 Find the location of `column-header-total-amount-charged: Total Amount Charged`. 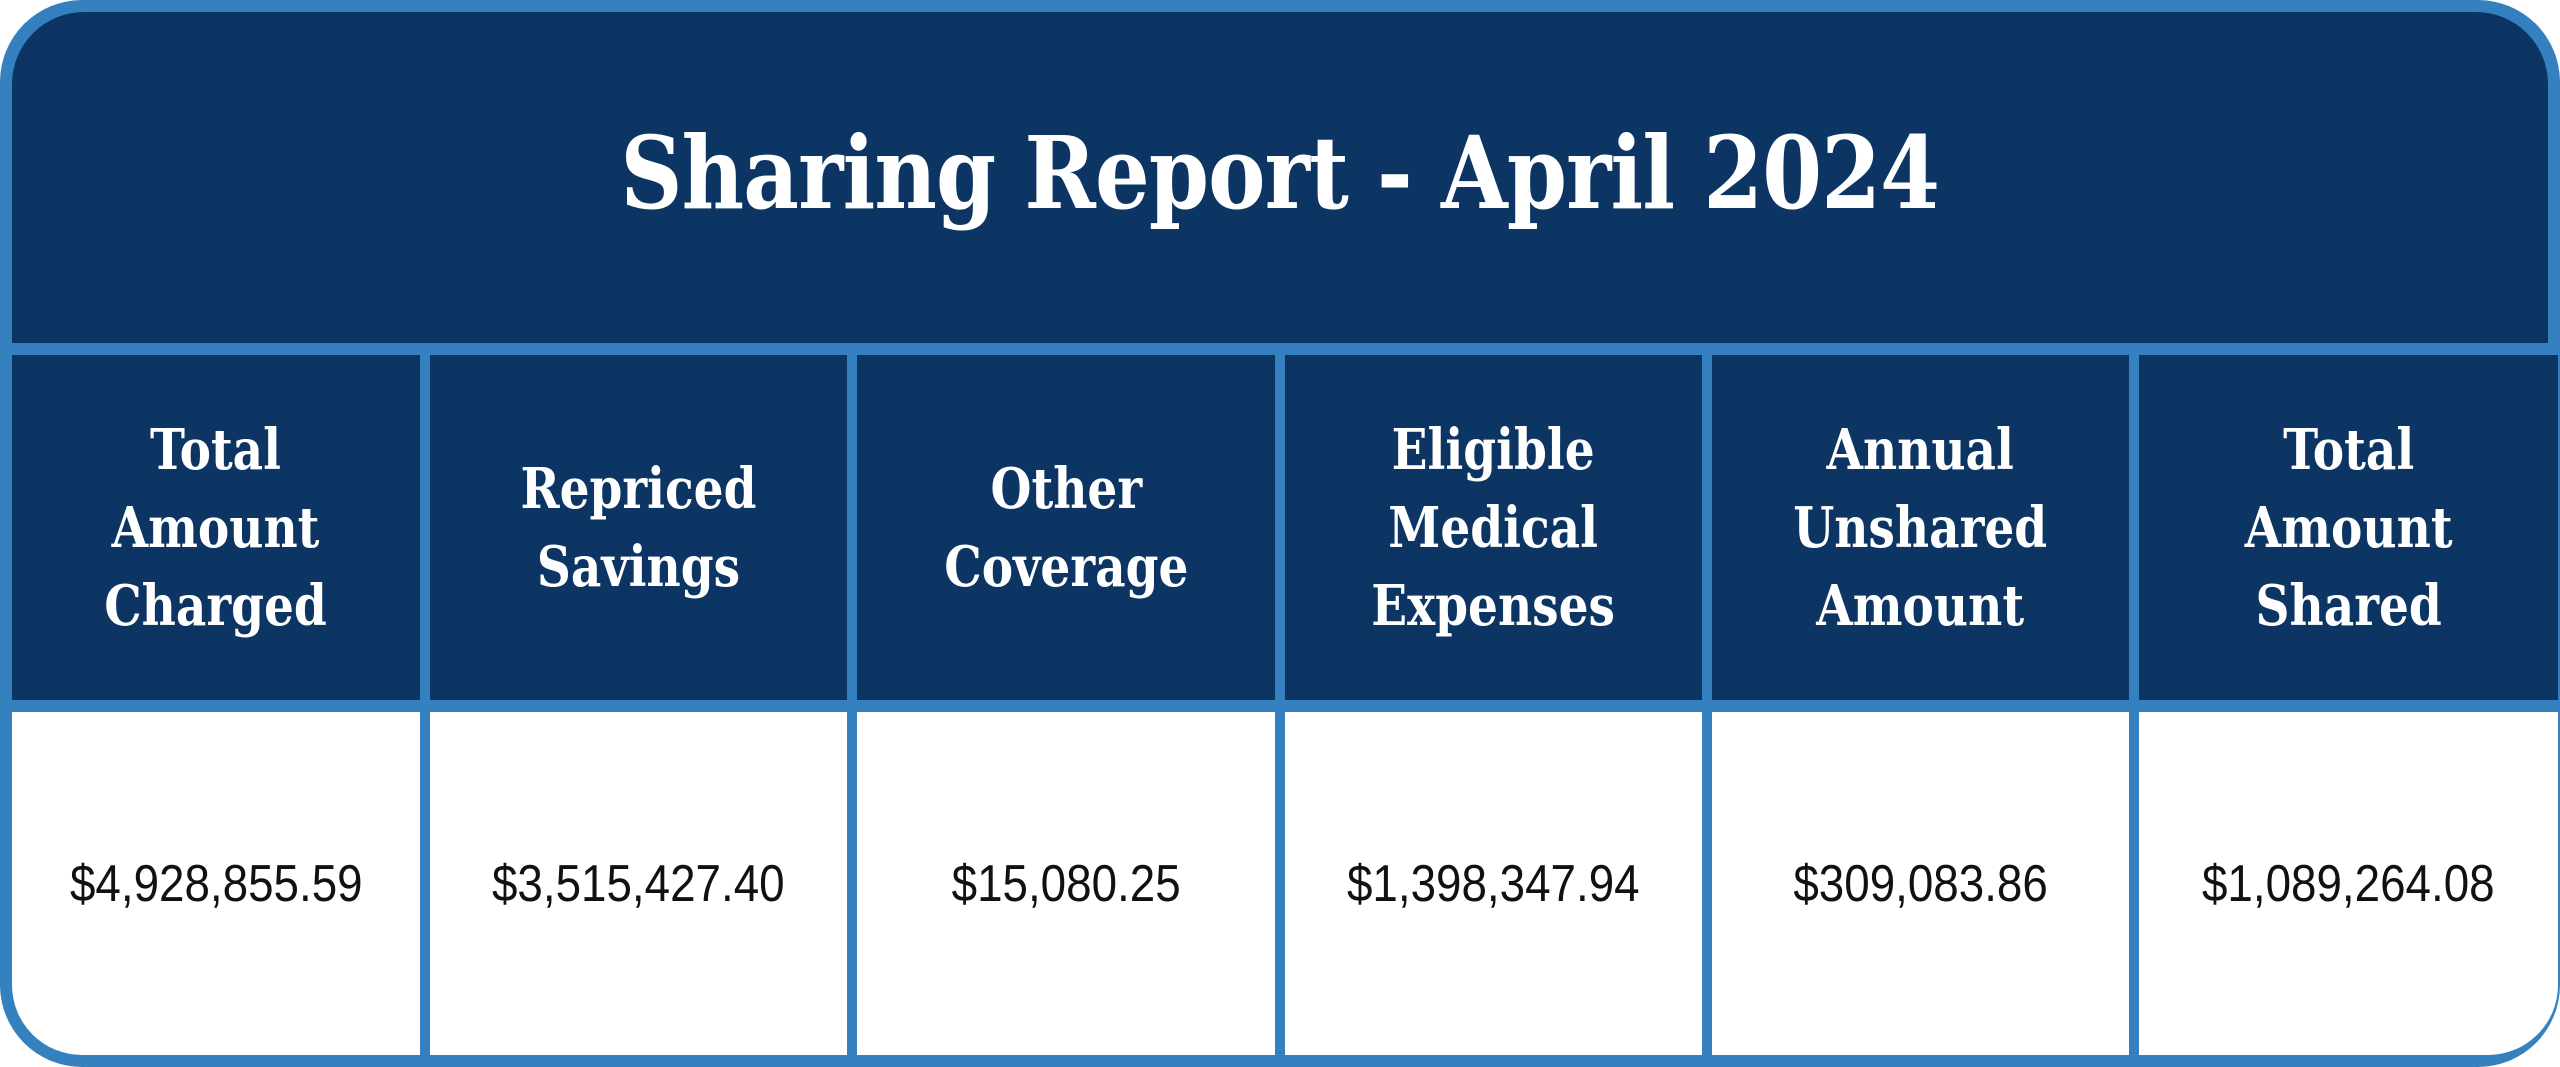

column-header-total-amount-charged: Total Amount Charged is located at coordinates (216, 527).